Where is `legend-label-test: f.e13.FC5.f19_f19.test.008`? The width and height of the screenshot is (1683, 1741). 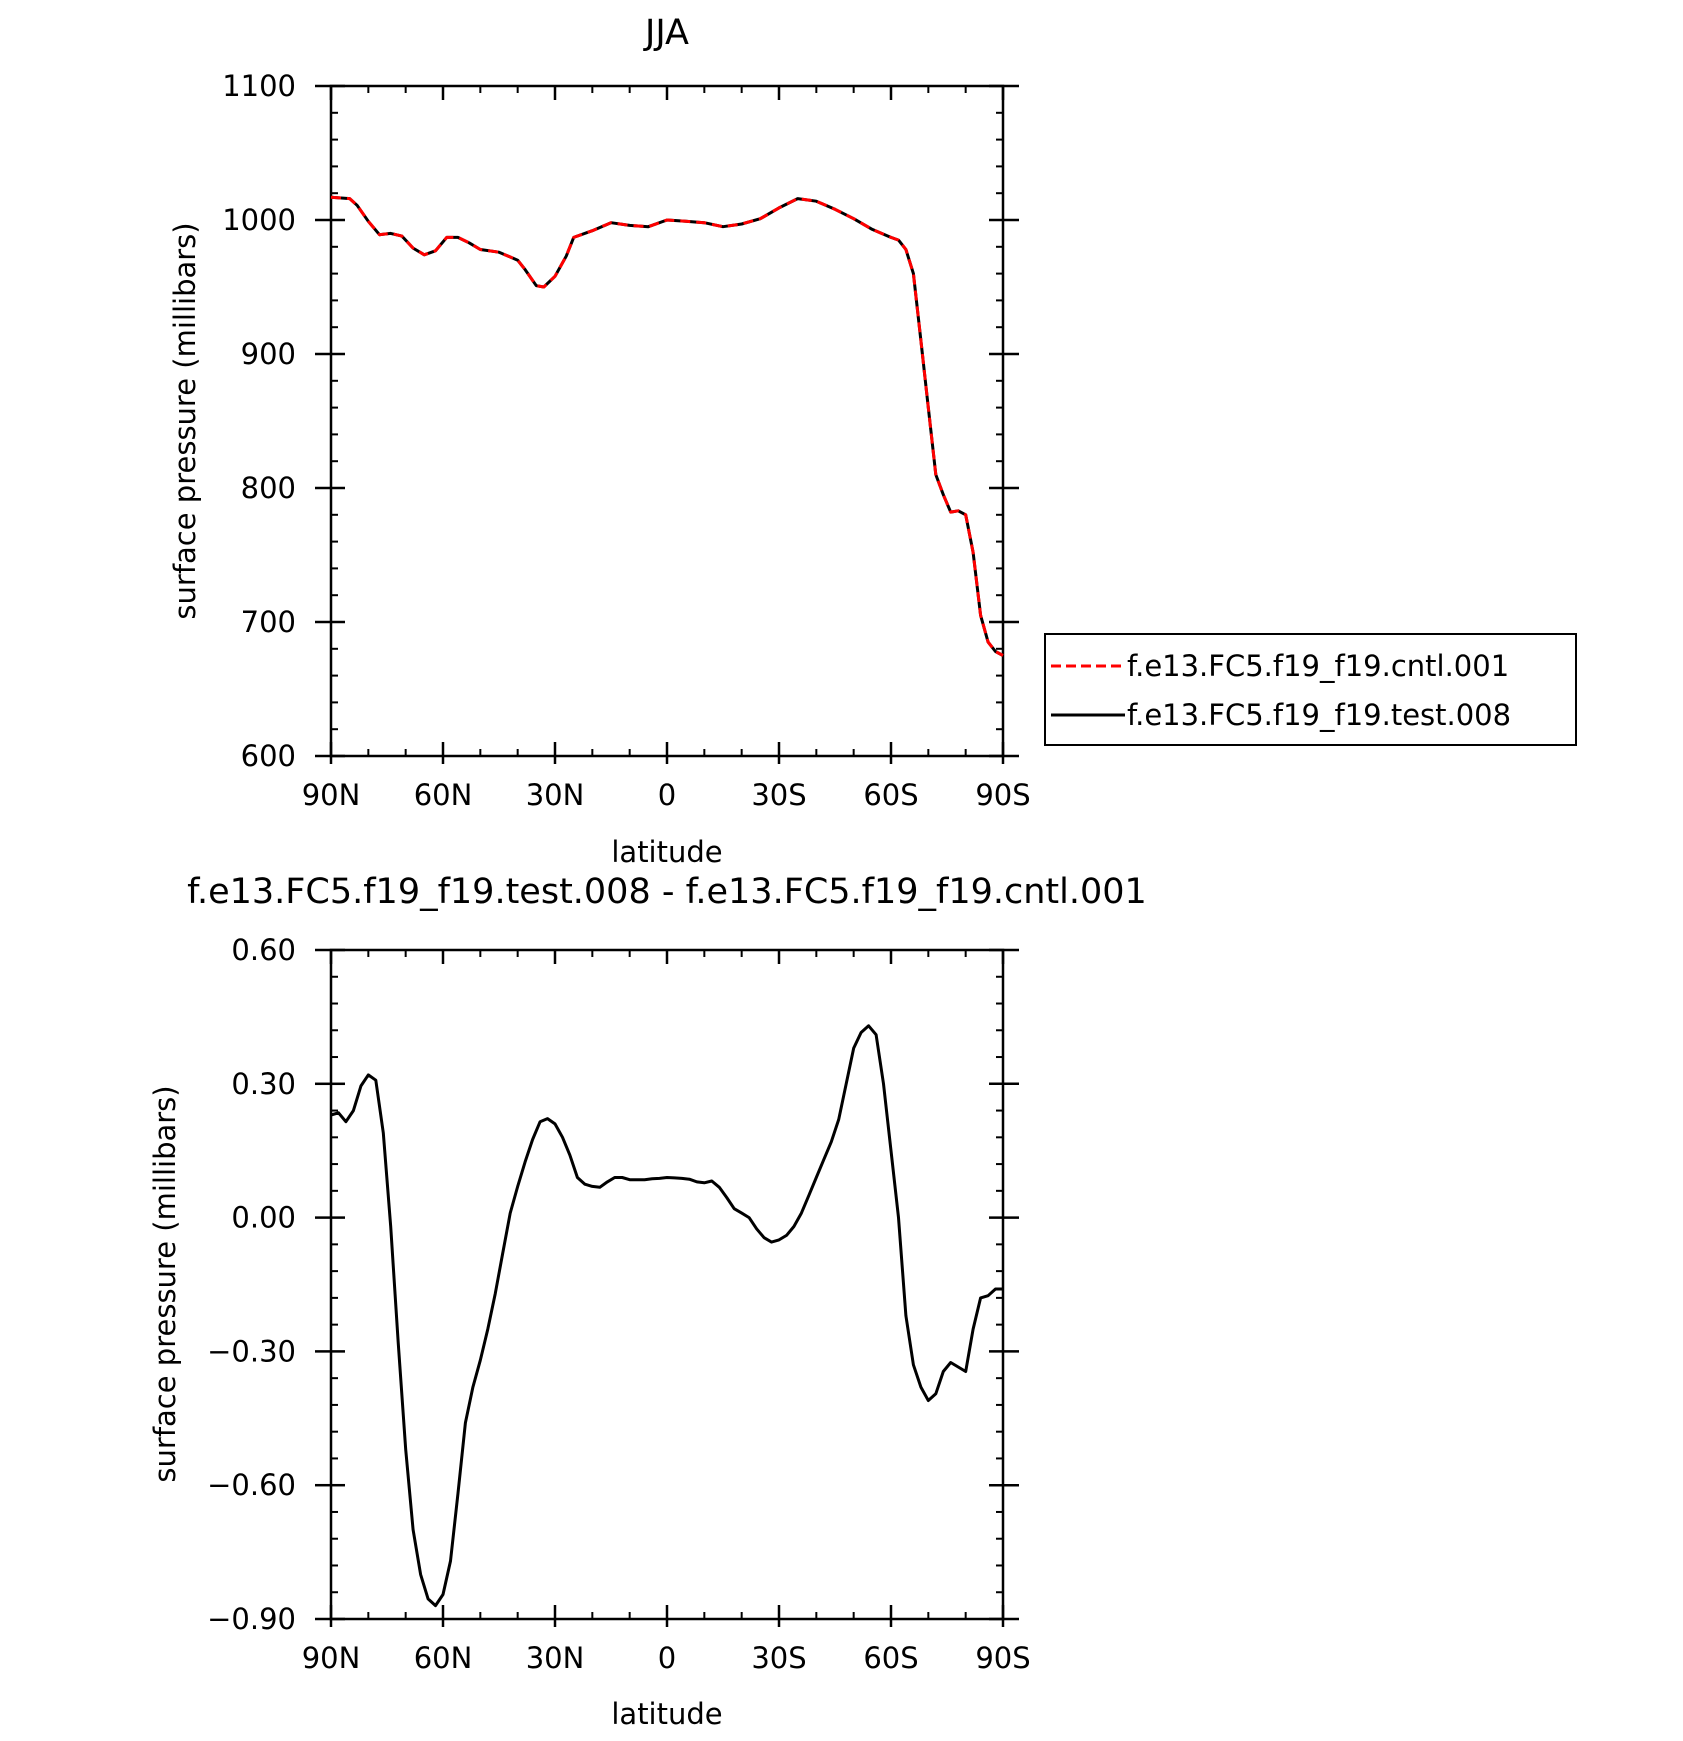 legend-label-test: f.e13.FC5.f19_f19.test.008 is located at coordinates (1319, 715).